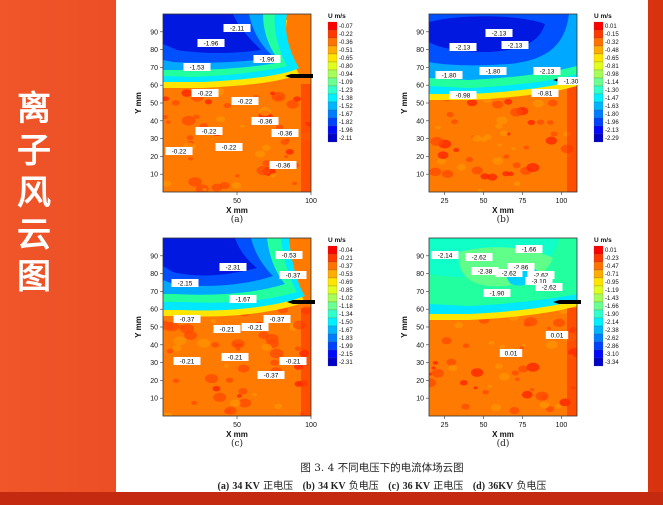 The image size is (663, 505). What do you see at coordinates (612, 291) in the screenshot?
I see `legend-level-label: -1.19` at bounding box center [612, 291].